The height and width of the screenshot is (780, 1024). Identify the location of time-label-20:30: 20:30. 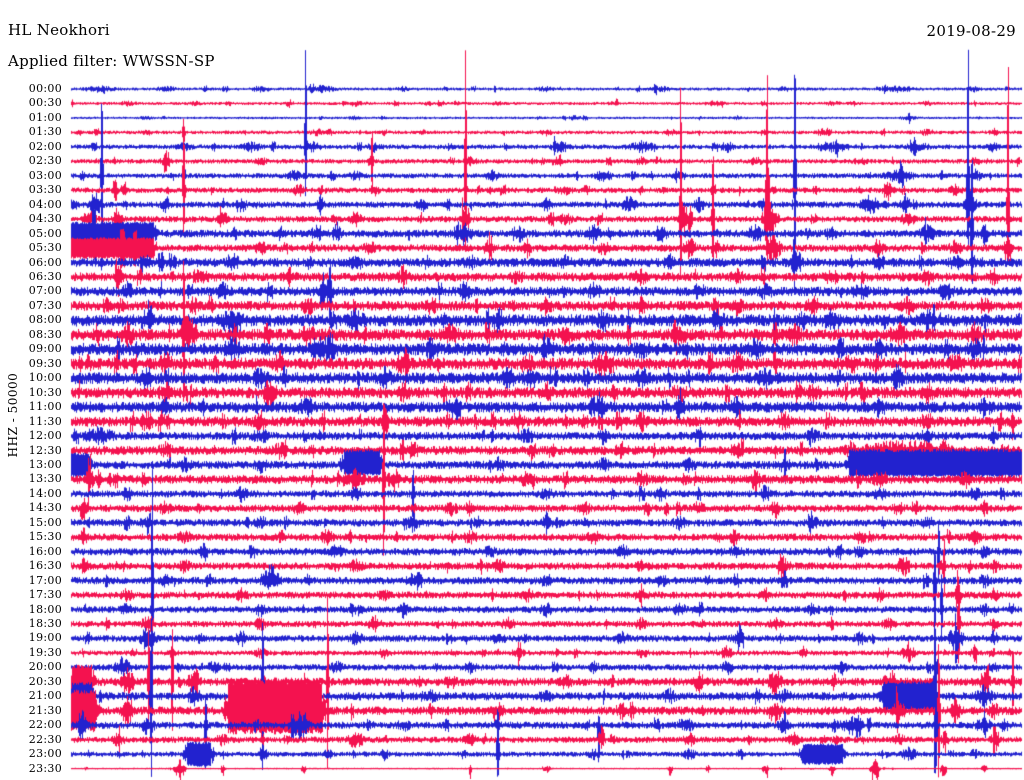
(45, 681).